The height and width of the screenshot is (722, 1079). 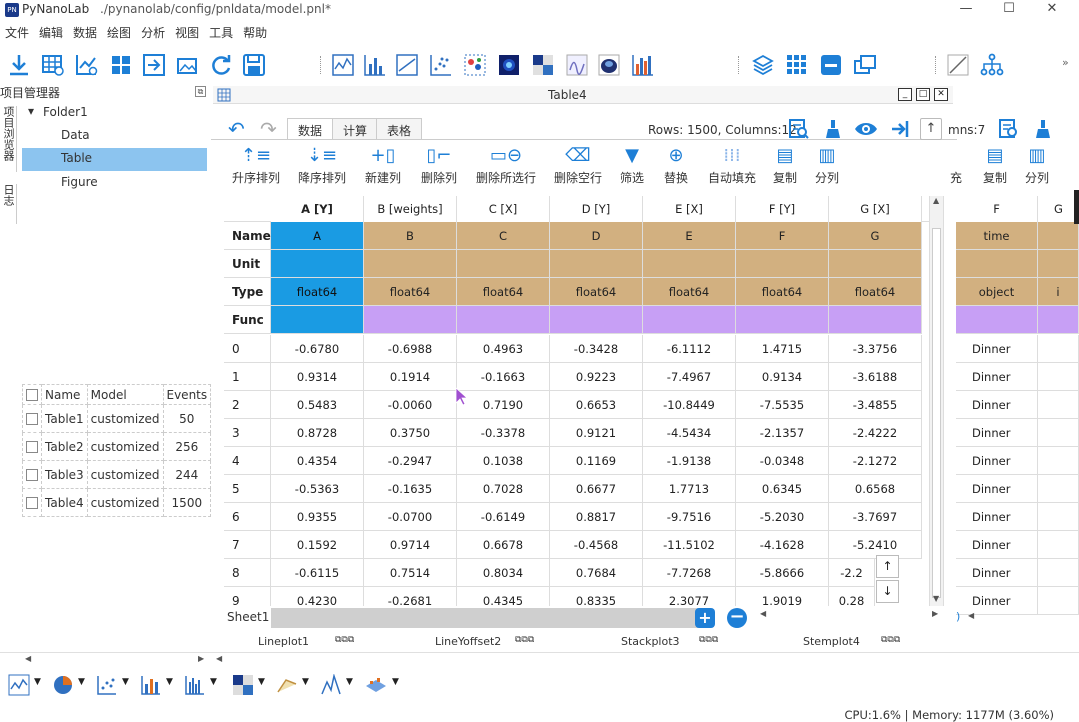 What do you see at coordinates (383, 167) in the screenshot?
I see `new-column-button: +▯ 新建列` at bounding box center [383, 167].